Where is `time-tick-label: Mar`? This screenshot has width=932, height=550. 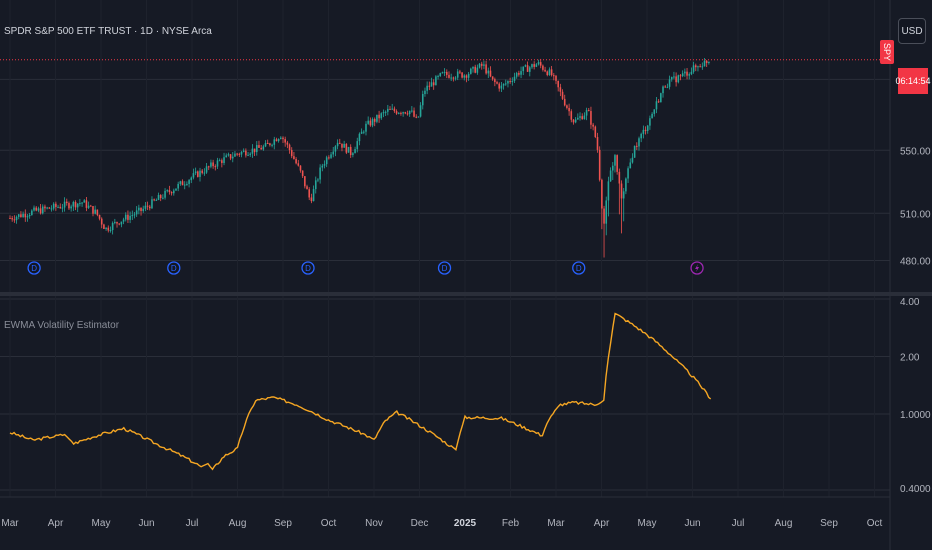 time-tick-label: Mar is located at coordinates (10, 523).